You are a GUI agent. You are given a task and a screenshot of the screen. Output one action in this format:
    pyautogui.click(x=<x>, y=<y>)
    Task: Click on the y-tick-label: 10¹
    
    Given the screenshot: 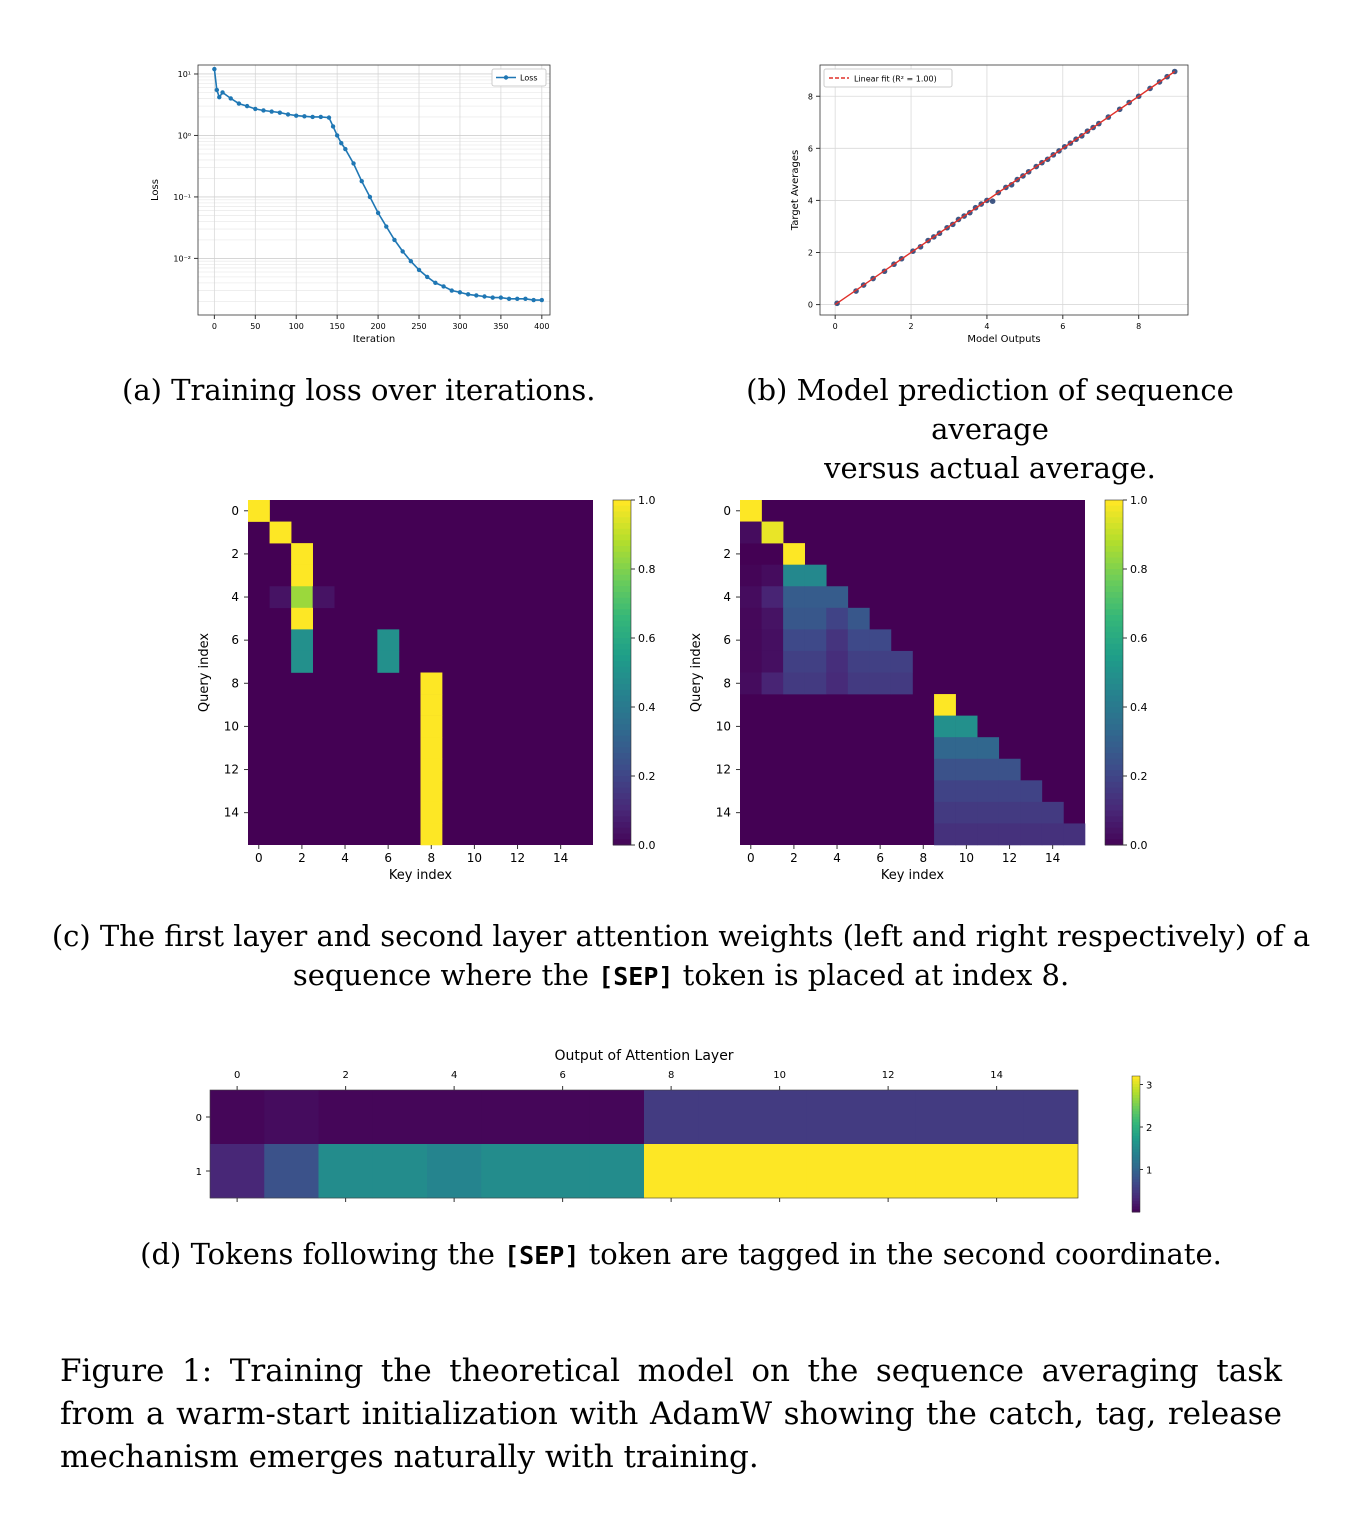 What is the action you would take?
    pyautogui.click(x=184, y=74)
    